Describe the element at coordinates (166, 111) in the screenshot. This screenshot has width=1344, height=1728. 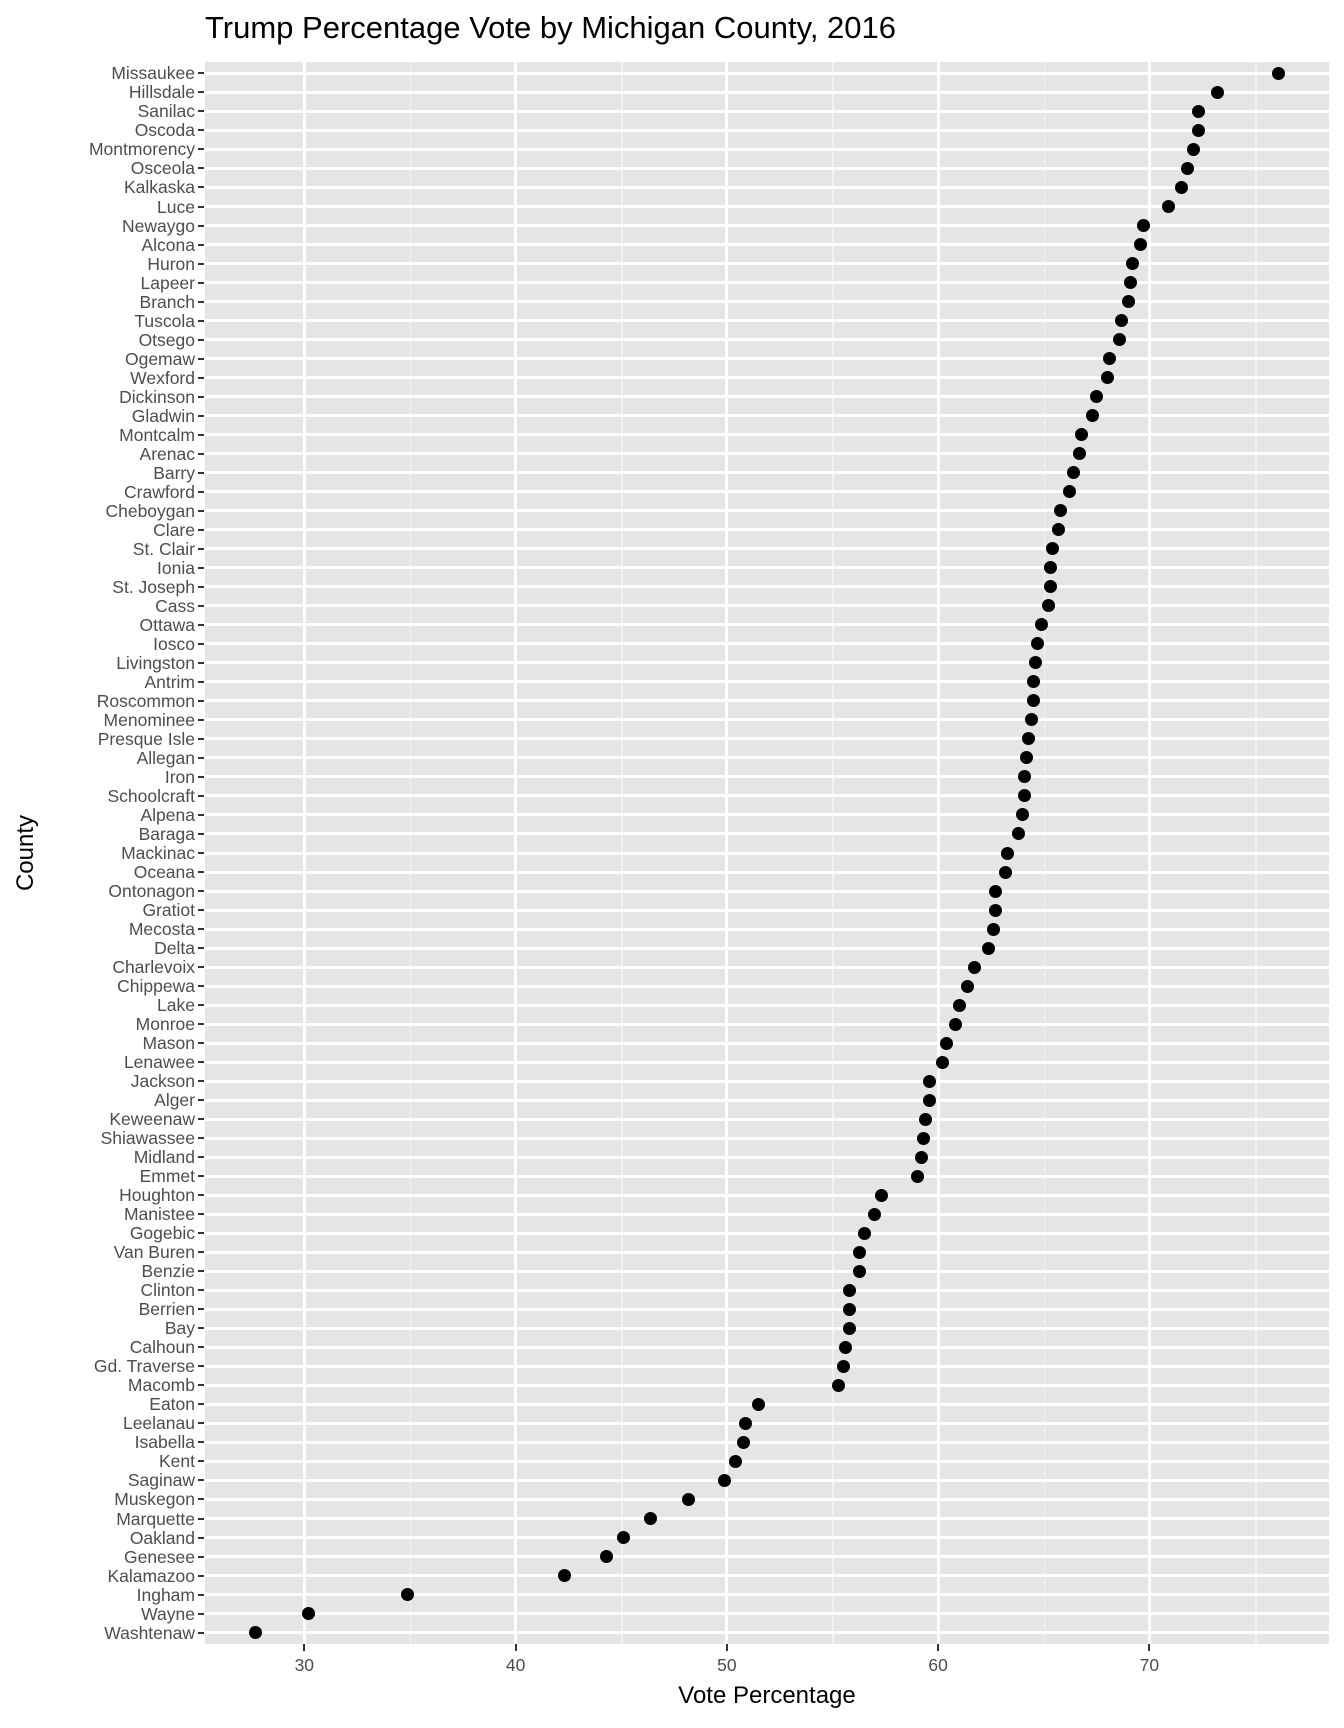
I see `y-tick-label: Sanilac` at that location.